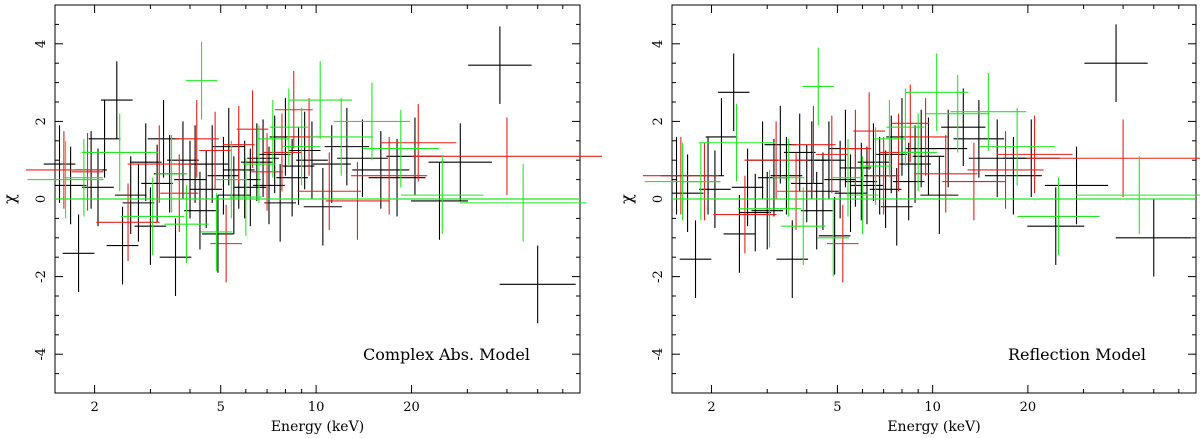 This screenshot has width=1200, height=438. What do you see at coordinates (41, 276) in the screenshot?
I see `y-tick-label: -2` at bounding box center [41, 276].